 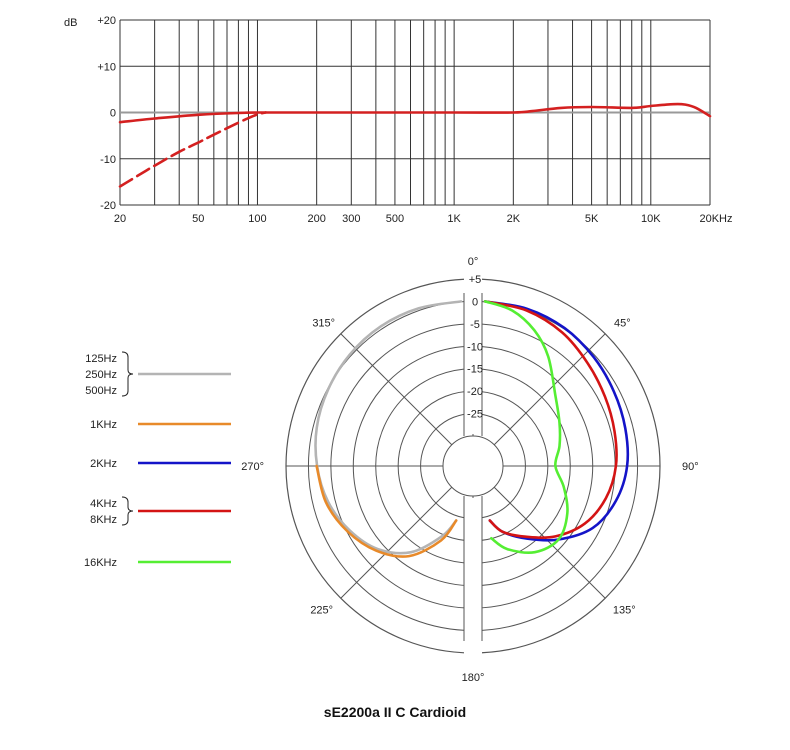 I want to click on polar-ring-label: -5, so click(x=475, y=325).